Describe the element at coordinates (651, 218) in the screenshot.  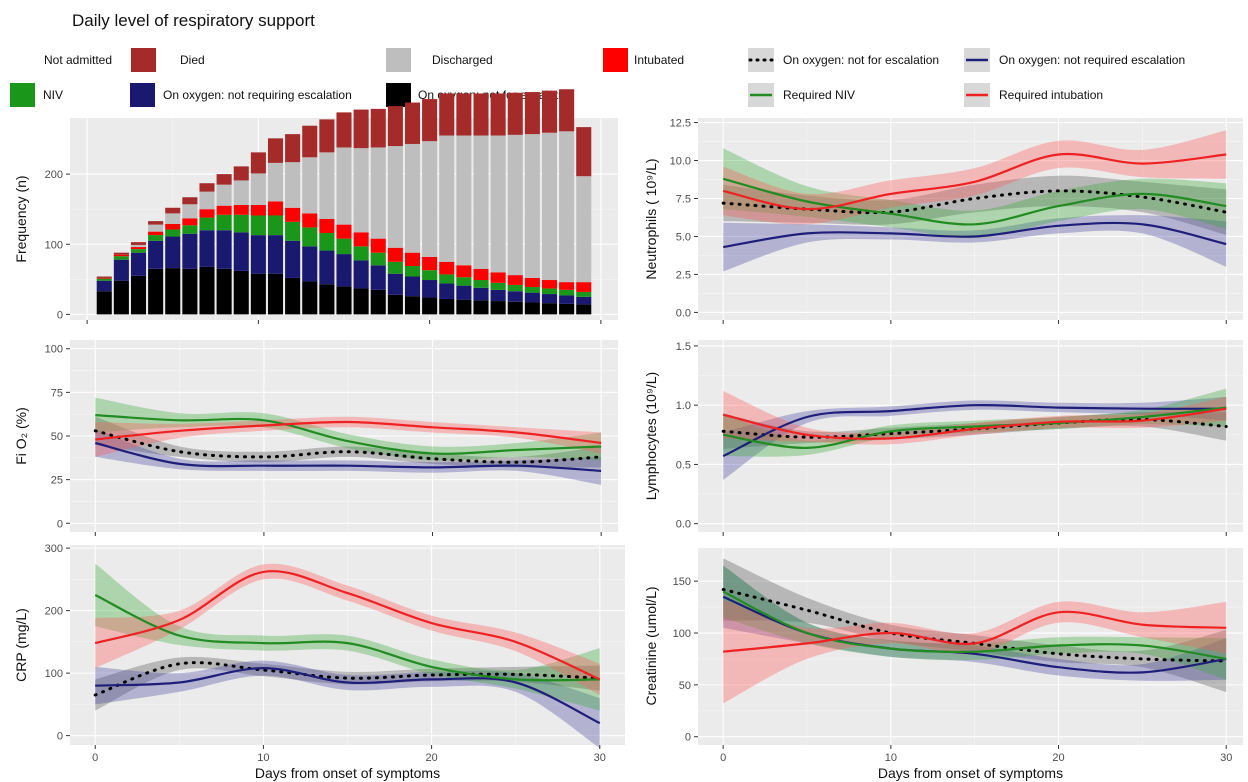
I see `y-axis-label: Neutrophils ( 10⁹/L)` at that location.